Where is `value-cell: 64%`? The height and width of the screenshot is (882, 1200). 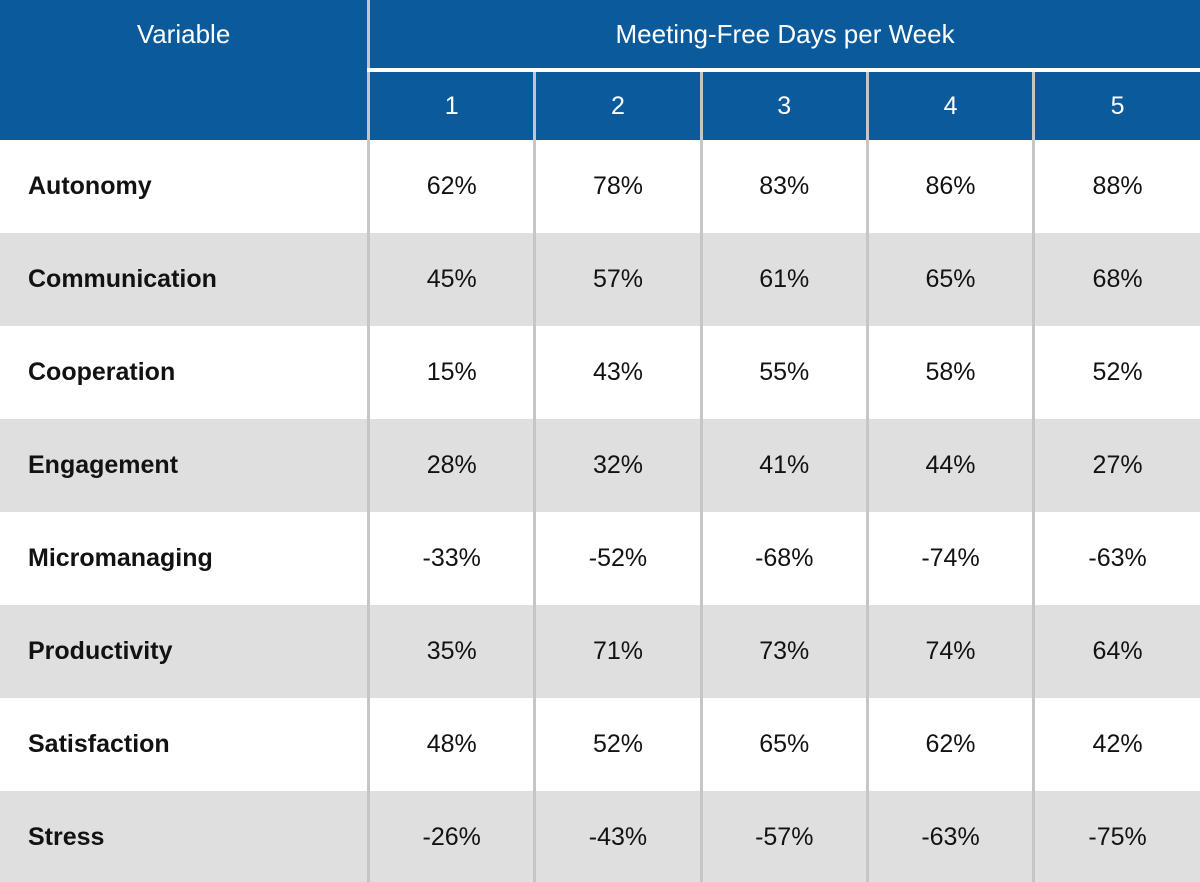 value-cell: 64% is located at coordinates (1116, 651).